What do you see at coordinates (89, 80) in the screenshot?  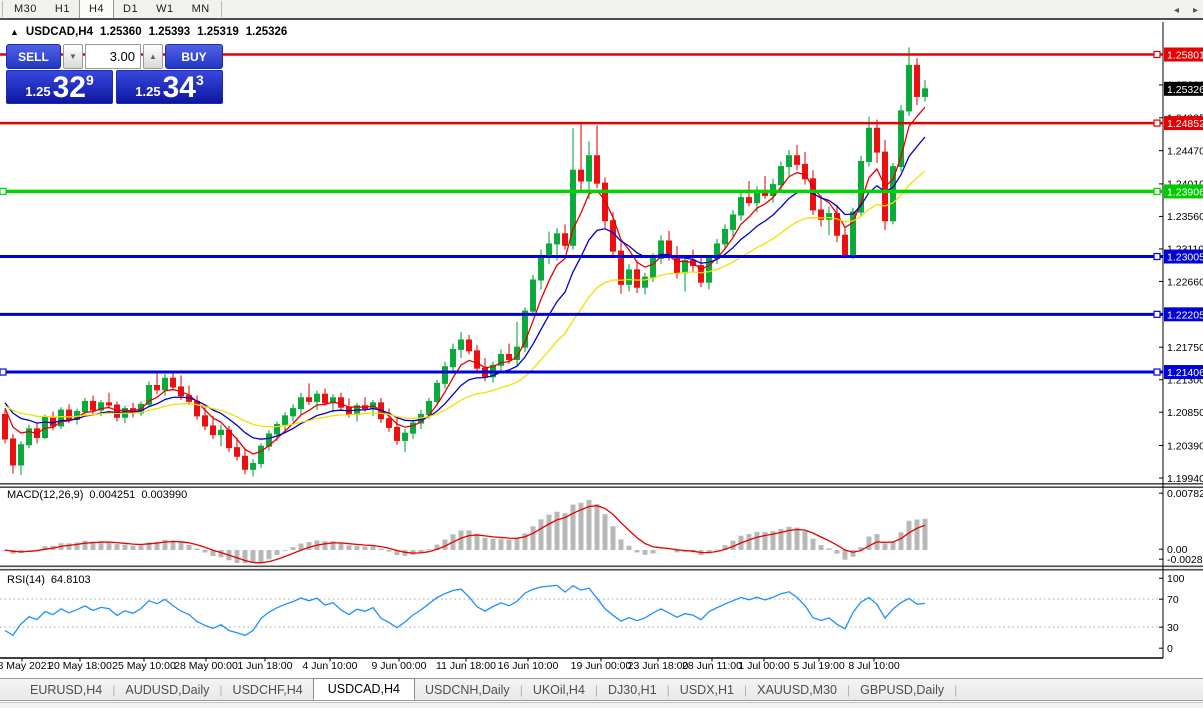 I see `sell-price-pip: 9` at bounding box center [89, 80].